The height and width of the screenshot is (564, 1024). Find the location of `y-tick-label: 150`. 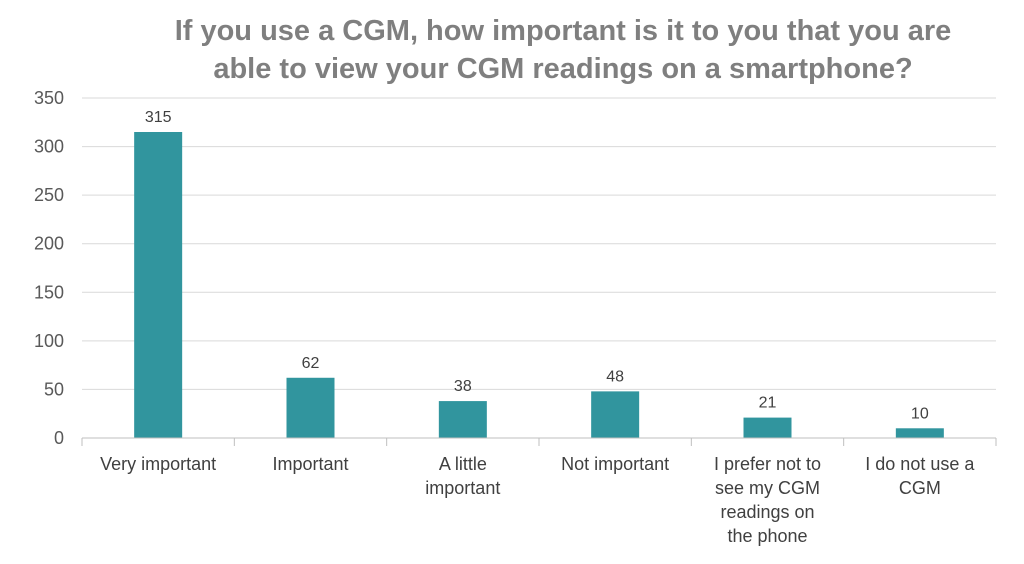

y-tick-label: 150 is located at coordinates (49, 292).